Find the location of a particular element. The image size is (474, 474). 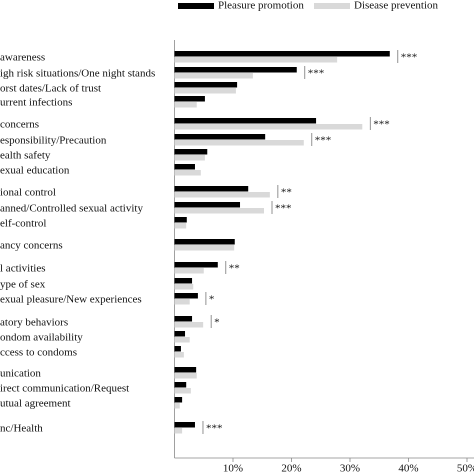

x-tick-label: 40% is located at coordinates (408, 468).